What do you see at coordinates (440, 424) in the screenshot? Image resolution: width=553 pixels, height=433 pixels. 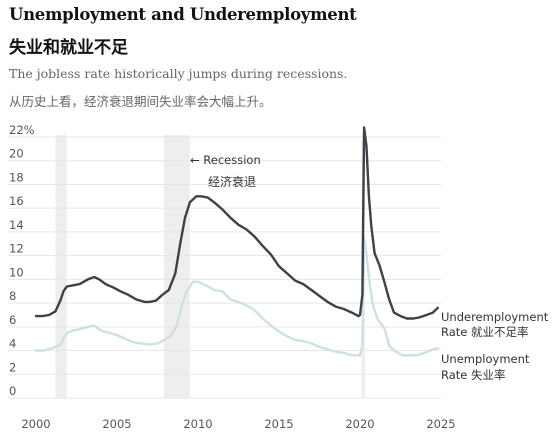 I see `x-tick-label: 2025` at bounding box center [440, 424].